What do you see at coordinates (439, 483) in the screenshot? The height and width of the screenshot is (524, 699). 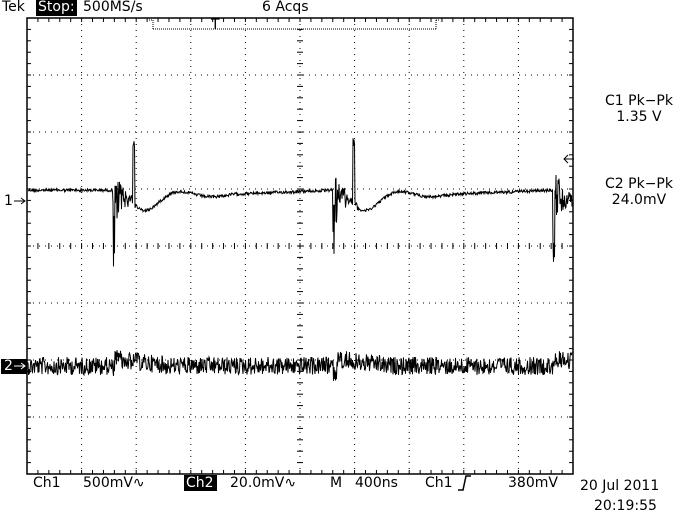 I see `trigger-source: Ch1` at bounding box center [439, 483].